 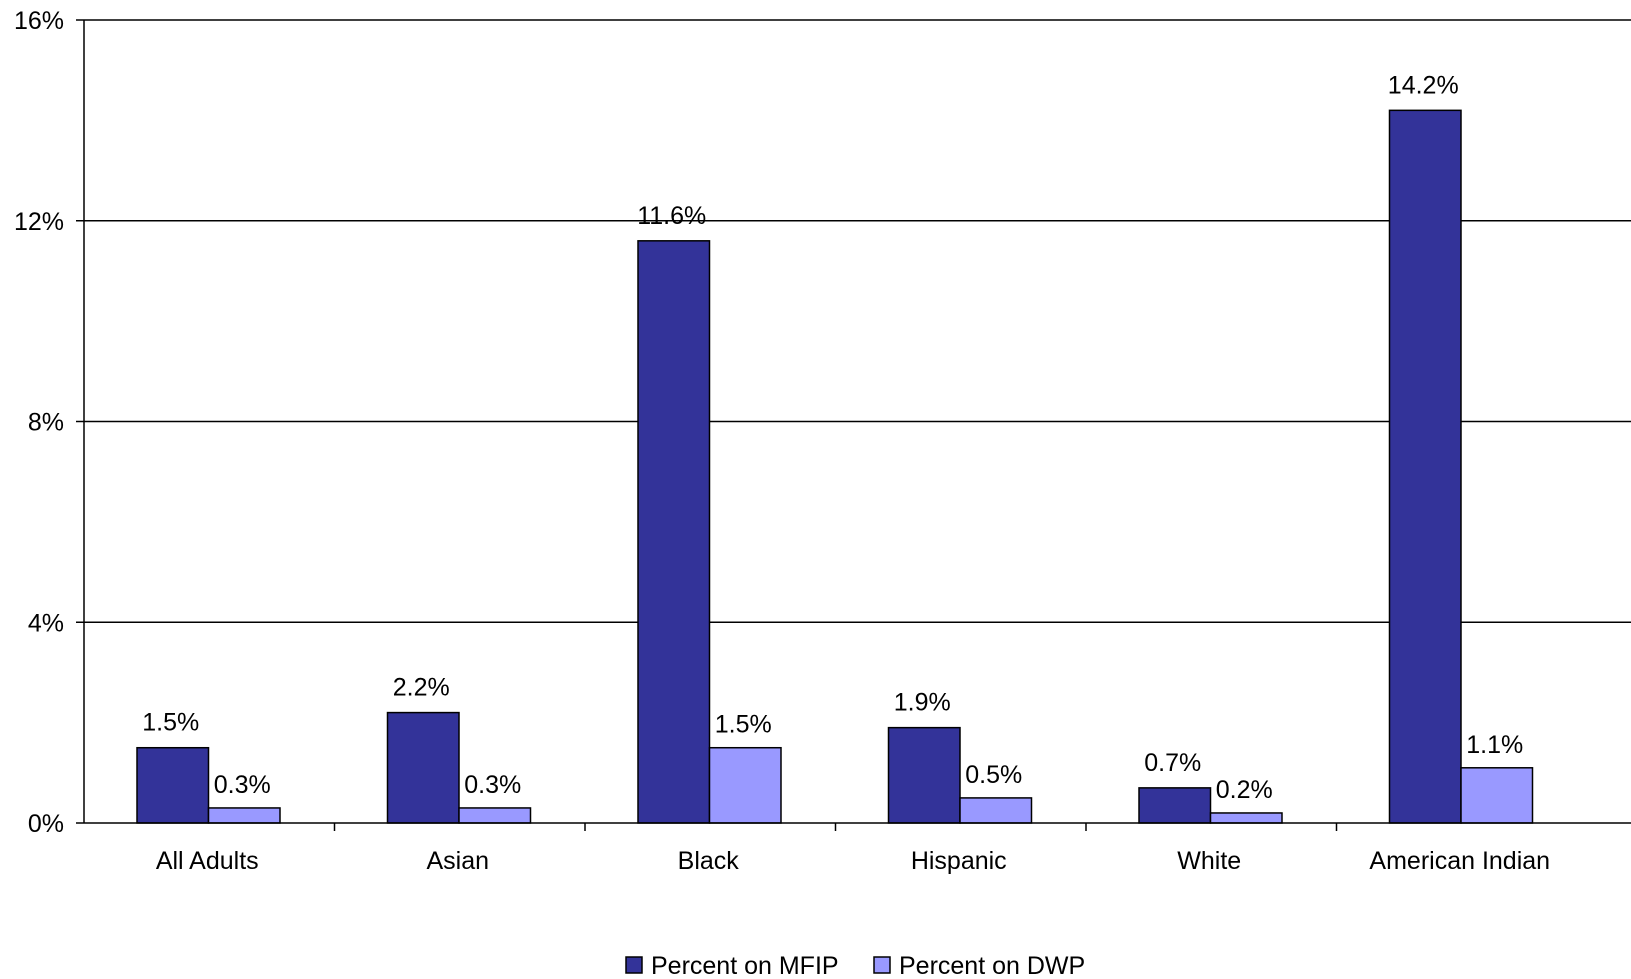 What do you see at coordinates (46, 824) in the screenshot?
I see `y-tick-label: 0%` at bounding box center [46, 824].